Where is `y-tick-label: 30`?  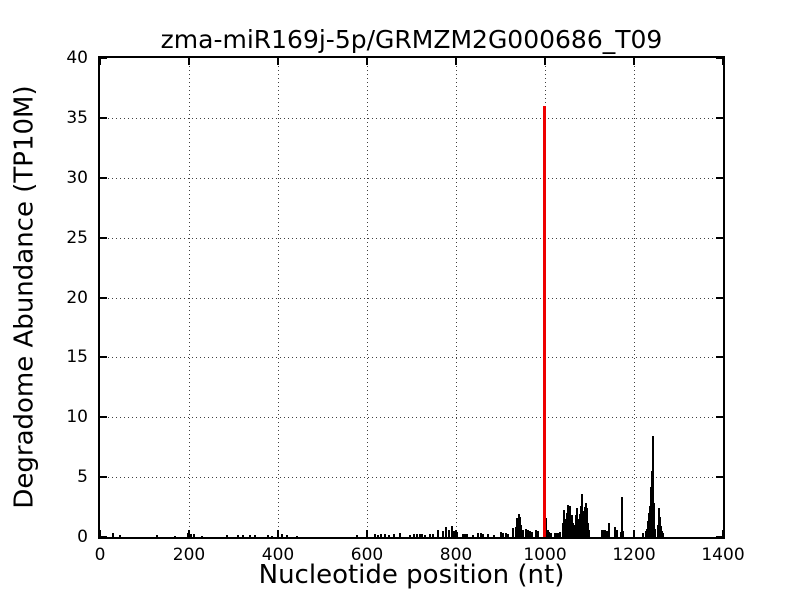
y-tick-label: 30 is located at coordinates (77, 177).